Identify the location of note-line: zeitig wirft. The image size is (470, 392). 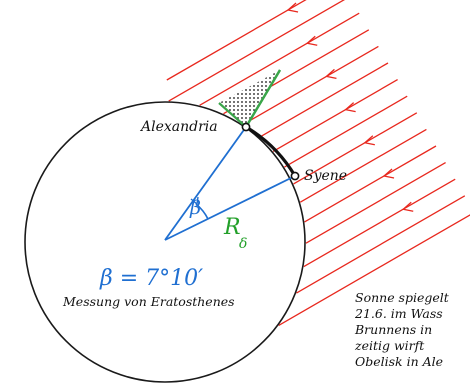
(390, 345).